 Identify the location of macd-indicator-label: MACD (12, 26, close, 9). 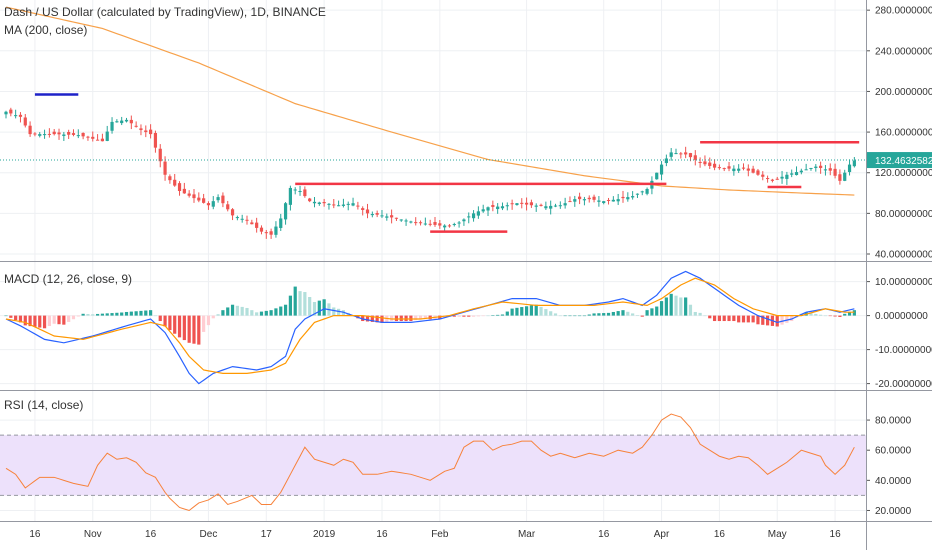
(68, 279).